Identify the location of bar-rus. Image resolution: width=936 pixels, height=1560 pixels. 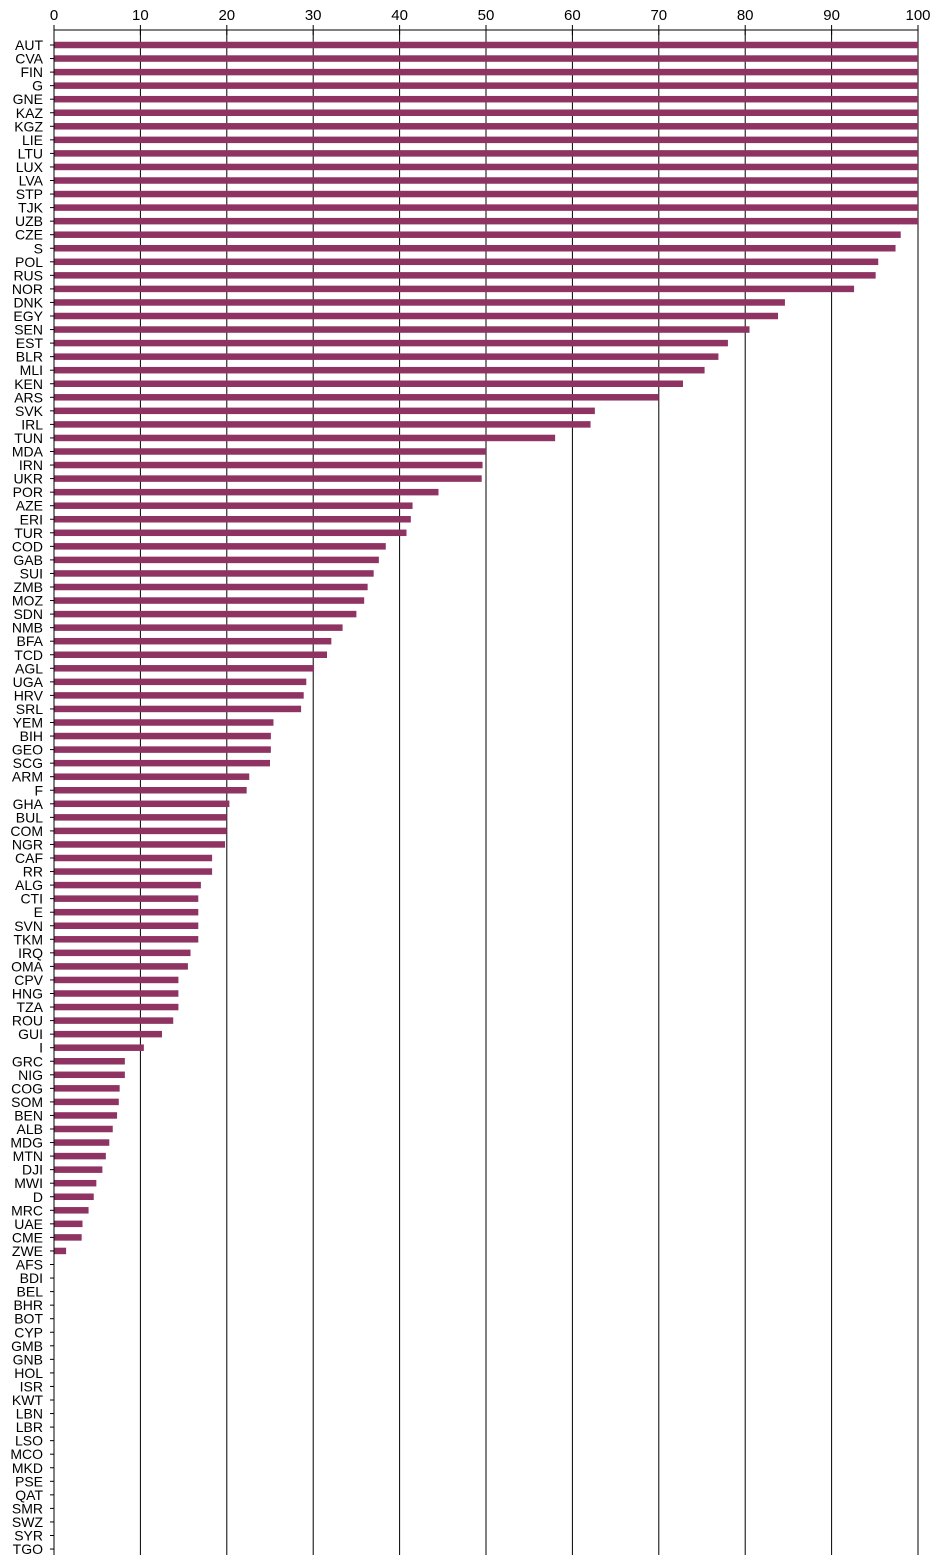
(465, 275).